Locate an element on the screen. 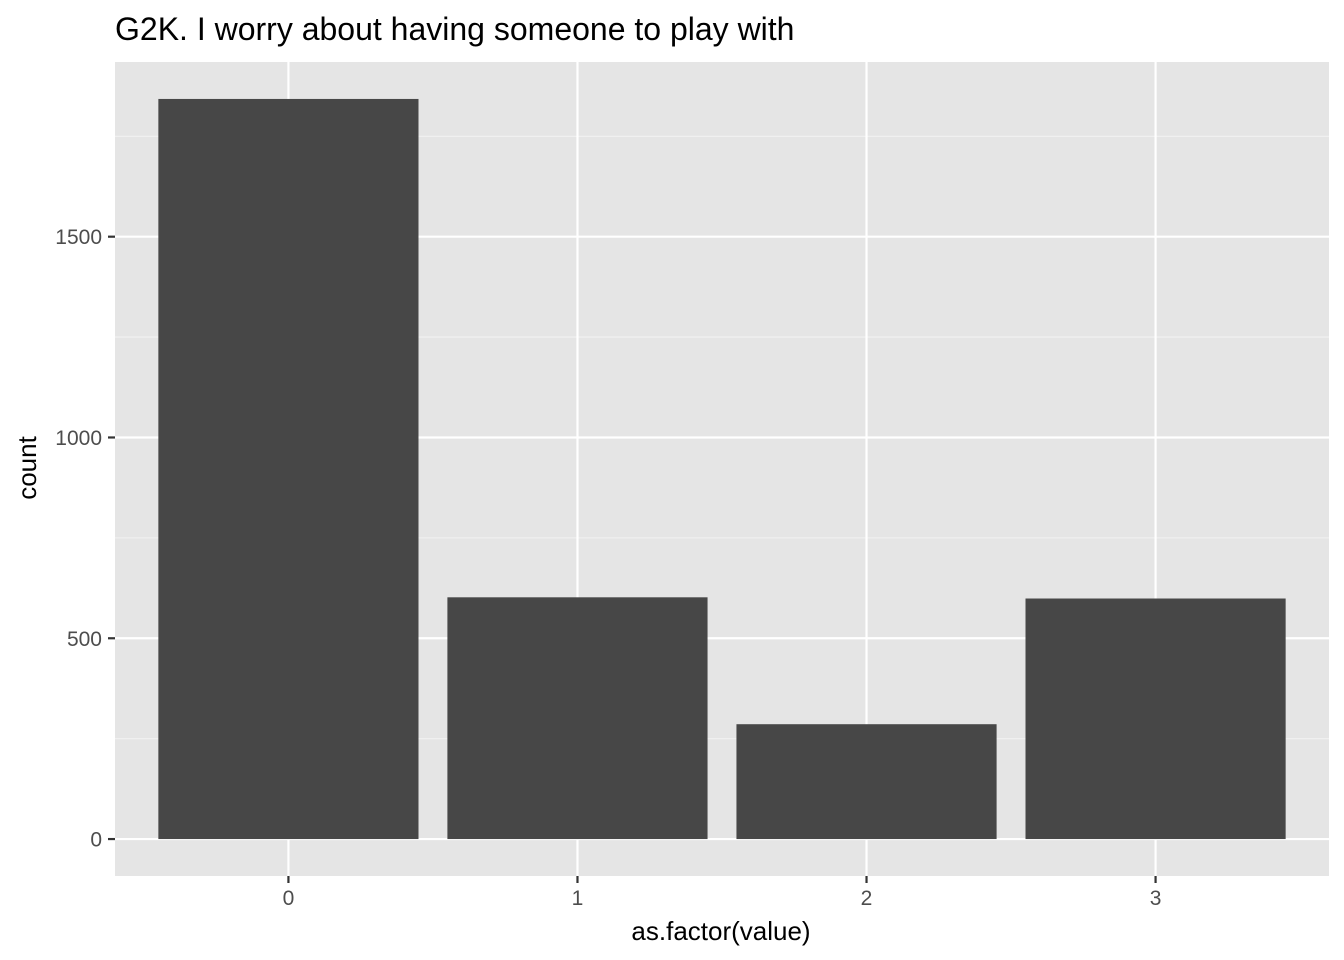 The height and width of the screenshot is (960, 1344). y-tick-label: 1500 is located at coordinates (78, 237).